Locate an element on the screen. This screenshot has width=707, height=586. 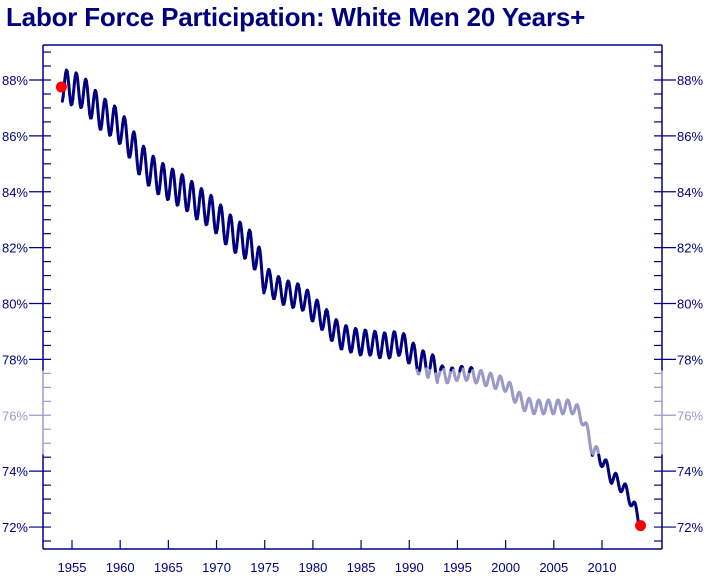
y-tick-label-right: 84% is located at coordinates (690, 192).